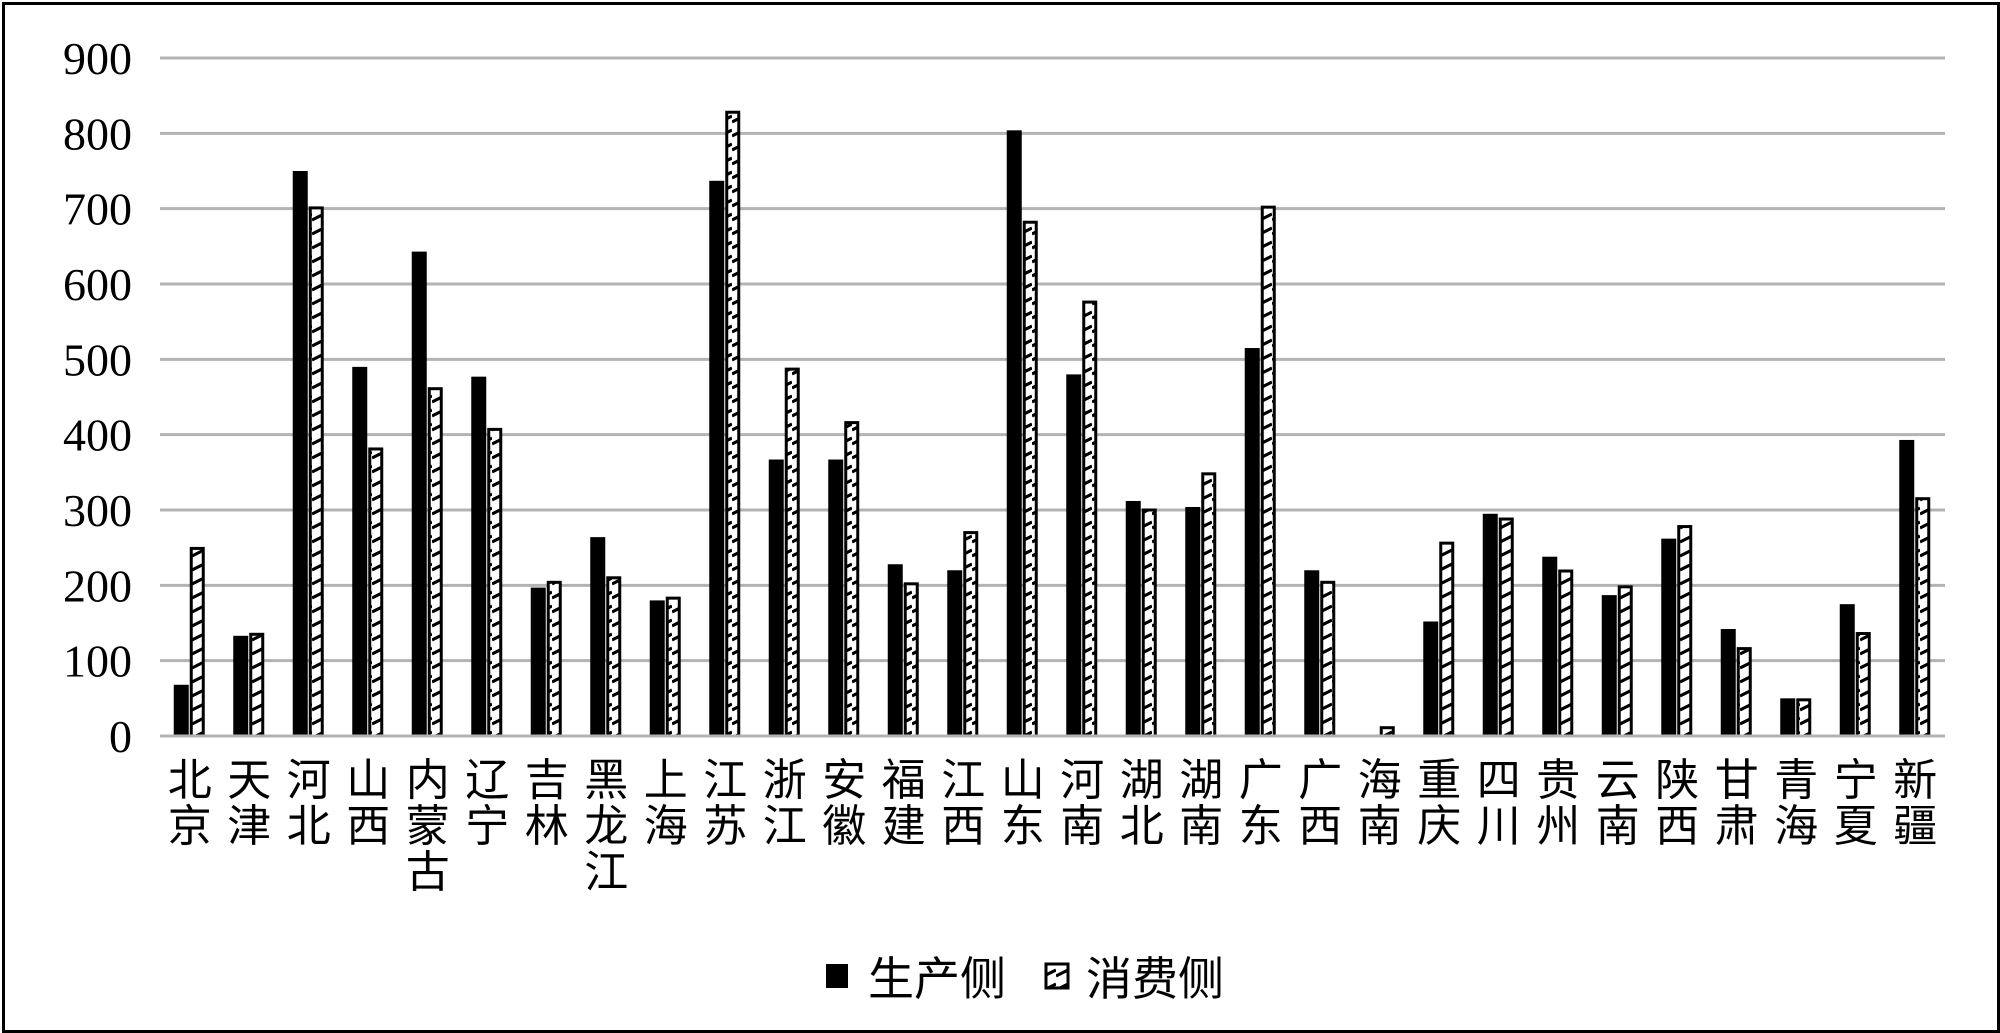 This screenshot has width=2000, height=1033. What do you see at coordinates (1796, 803) in the screenshot?
I see `x-tick-label: 青海` at bounding box center [1796, 803].